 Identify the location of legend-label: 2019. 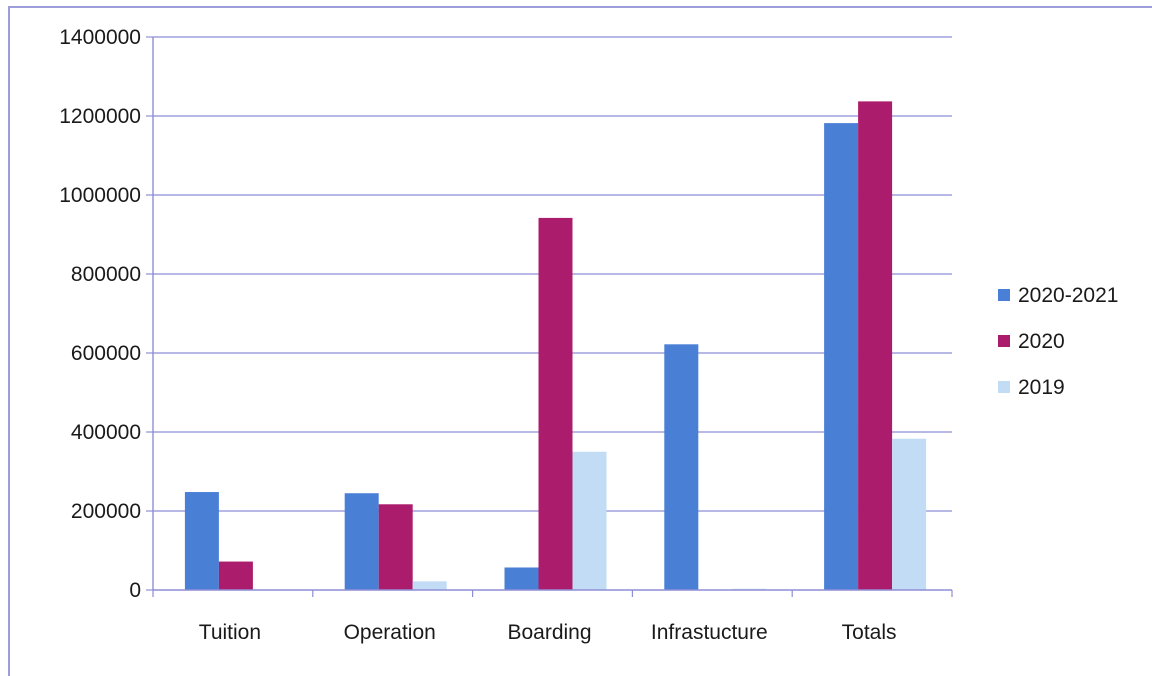
(1041, 387).